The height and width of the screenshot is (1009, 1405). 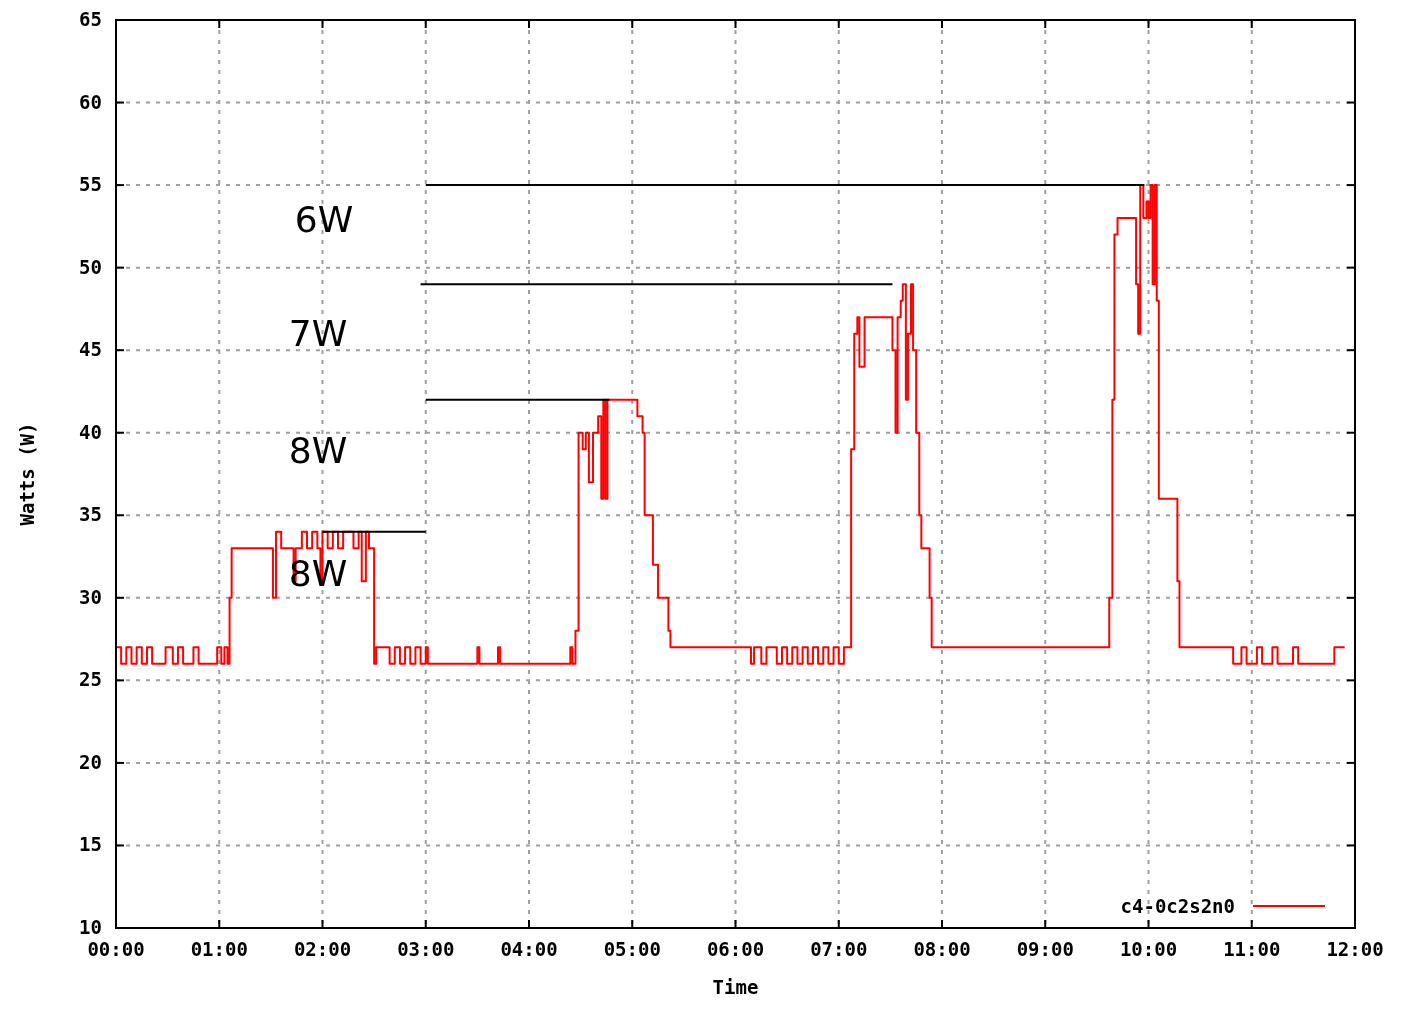 I want to click on x-tick-label: 05:00, so click(x=632, y=949).